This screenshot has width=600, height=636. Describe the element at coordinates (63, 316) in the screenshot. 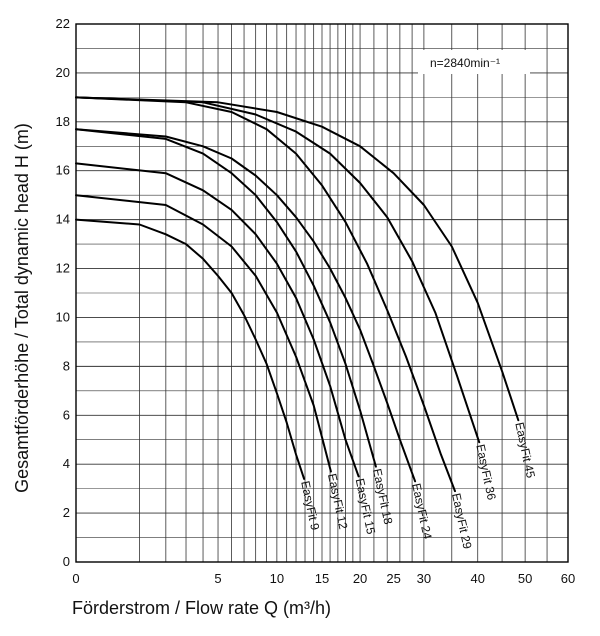

I see `y-tick-label: 10` at that location.